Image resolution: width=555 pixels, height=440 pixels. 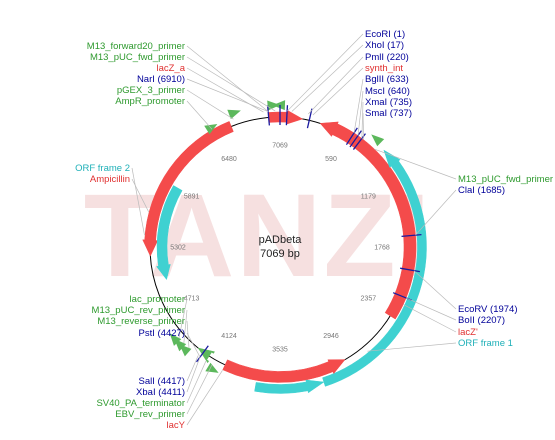 I want to click on m13-reverse-primer-marker, so click(x=185, y=350).